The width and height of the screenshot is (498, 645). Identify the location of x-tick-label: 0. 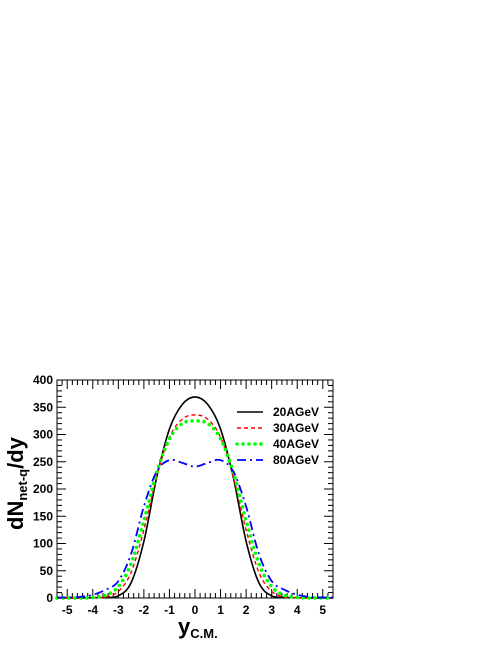
(195, 610).